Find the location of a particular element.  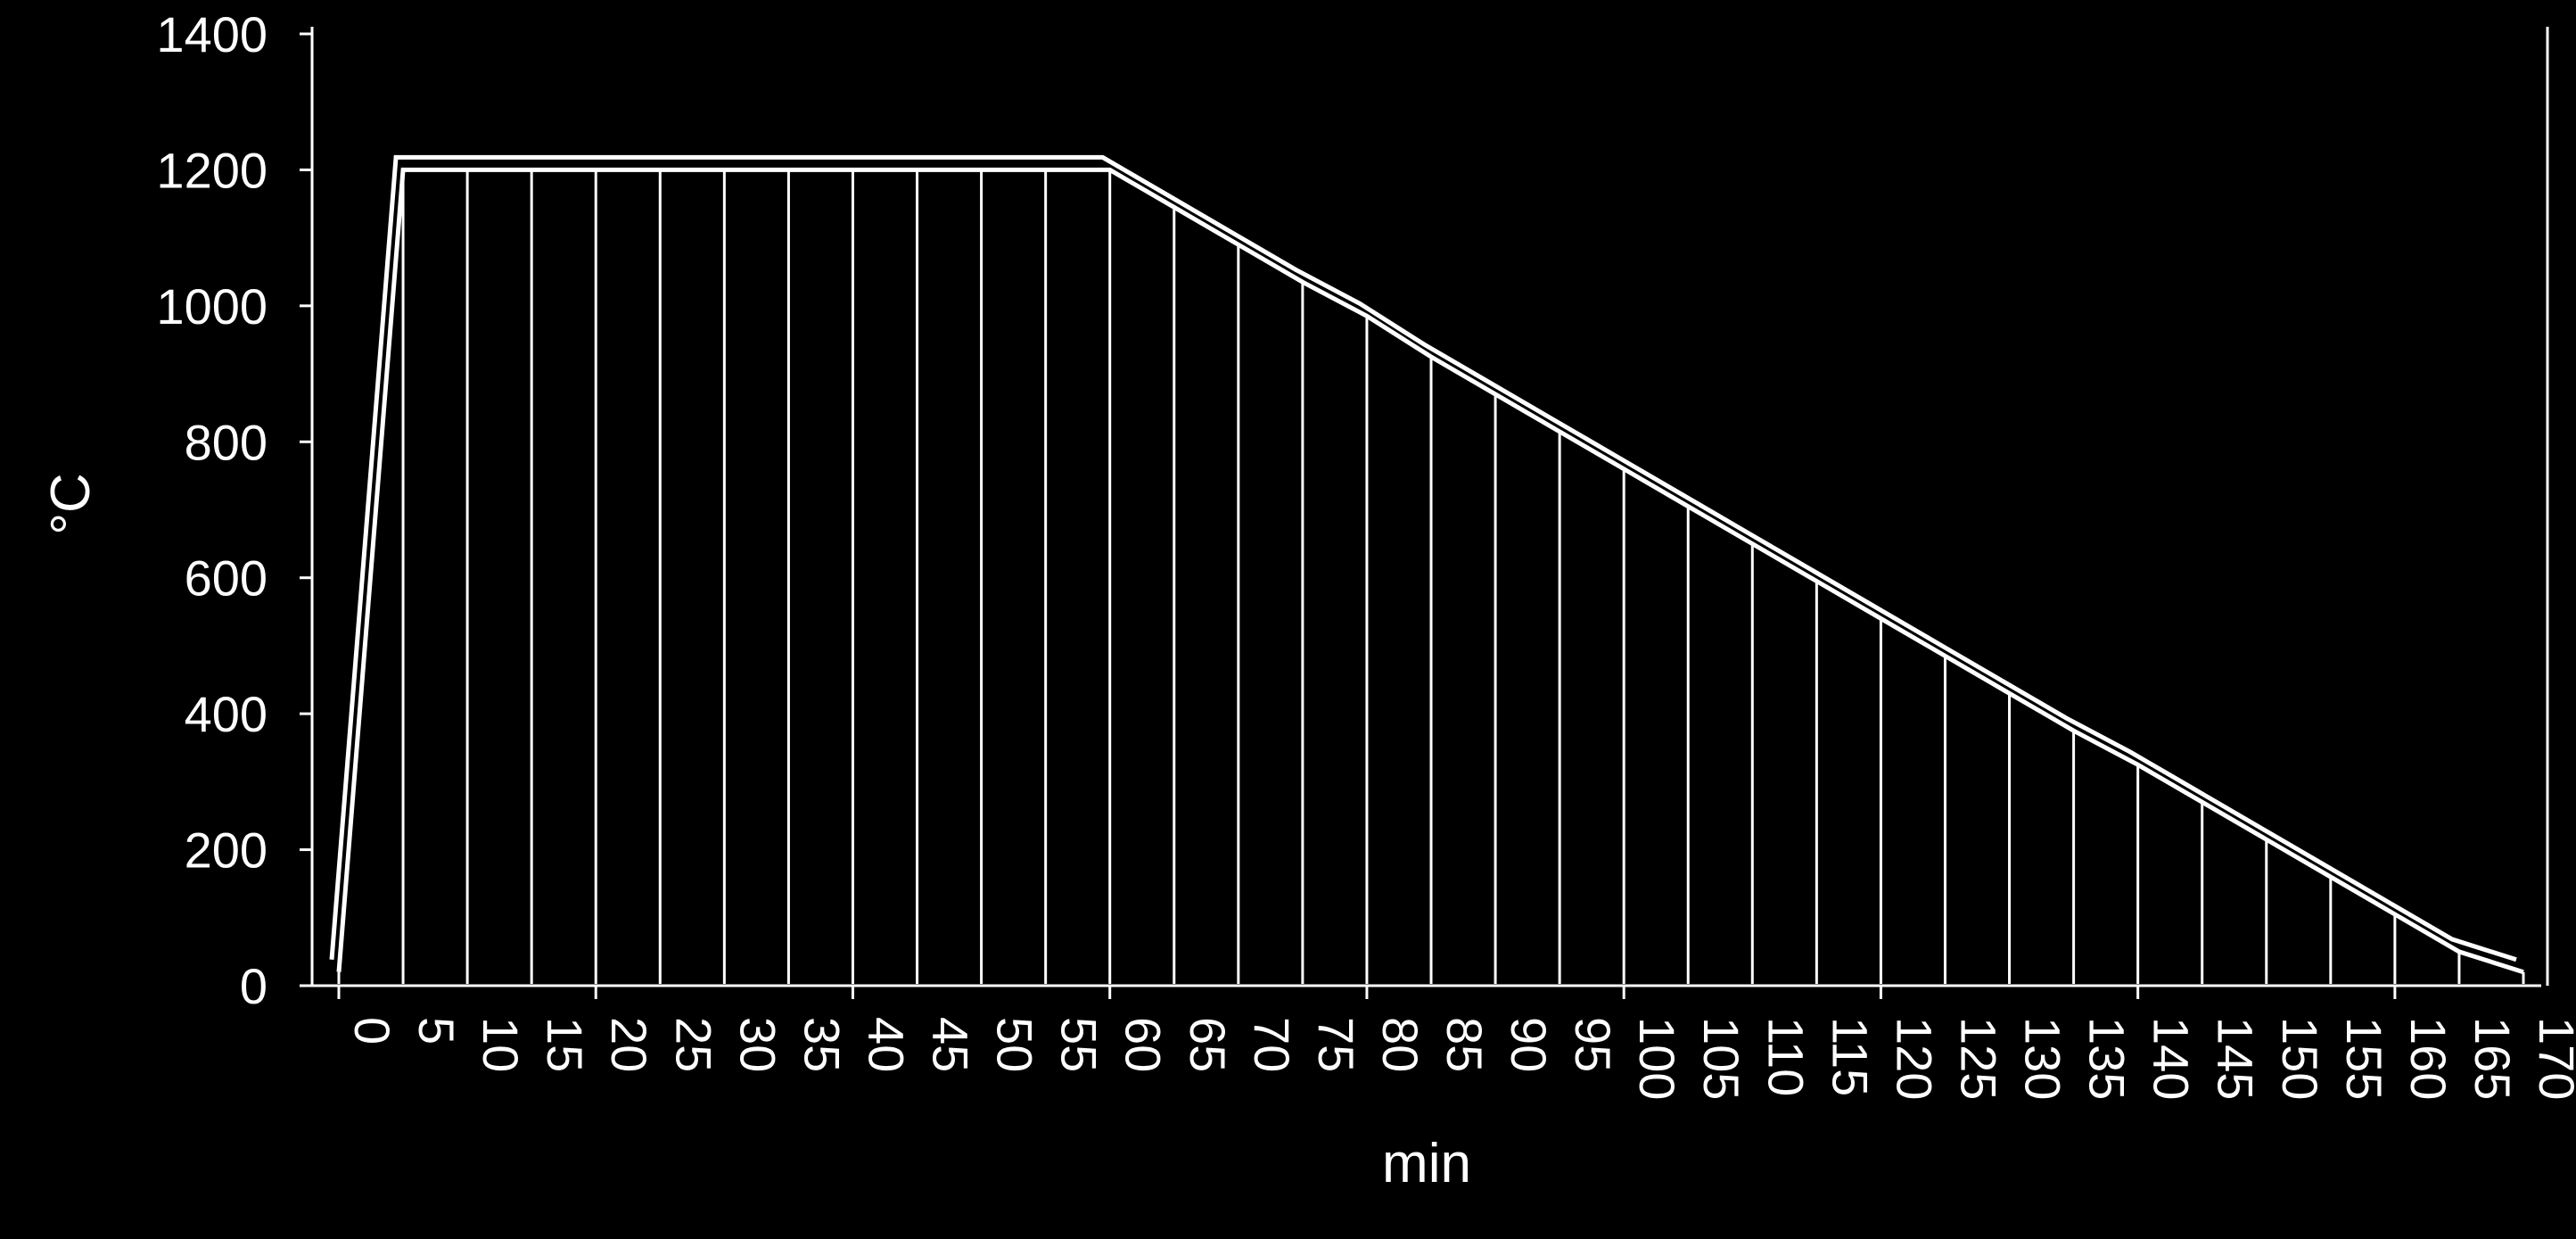

y-tick-label: 600 is located at coordinates (226, 578).